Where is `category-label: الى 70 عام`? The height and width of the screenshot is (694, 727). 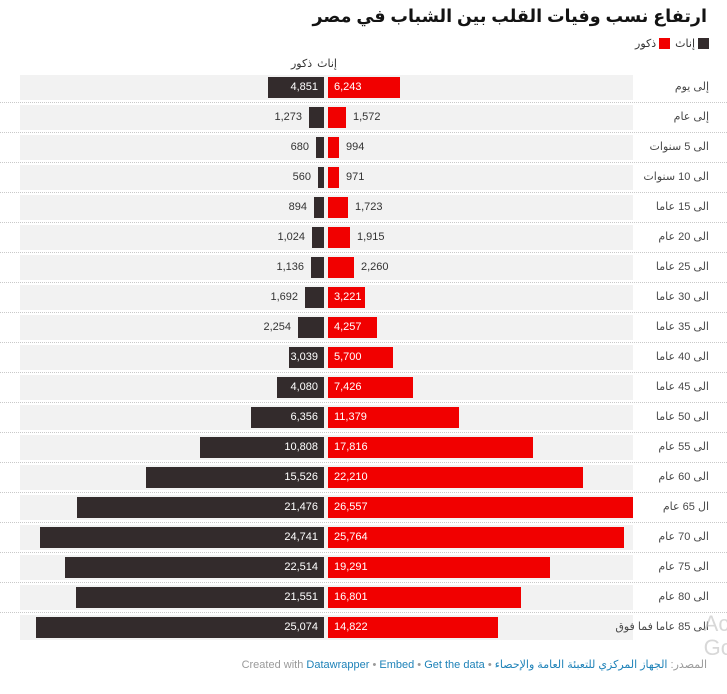 category-label: الى 70 عام is located at coordinates (683, 537).